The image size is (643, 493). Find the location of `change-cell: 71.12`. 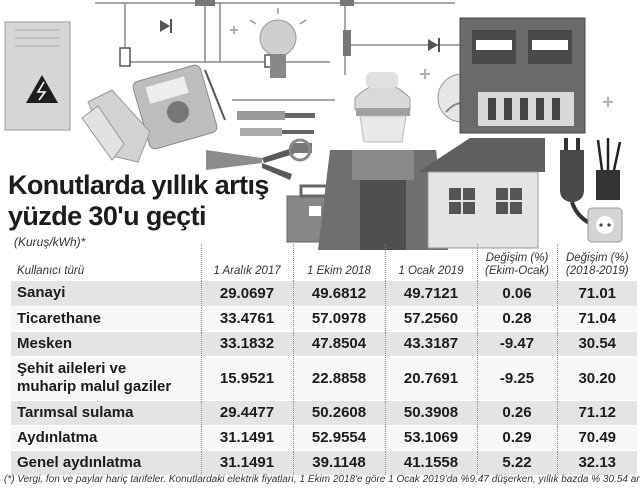

change-cell: 71.12 is located at coordinates (596, 413).